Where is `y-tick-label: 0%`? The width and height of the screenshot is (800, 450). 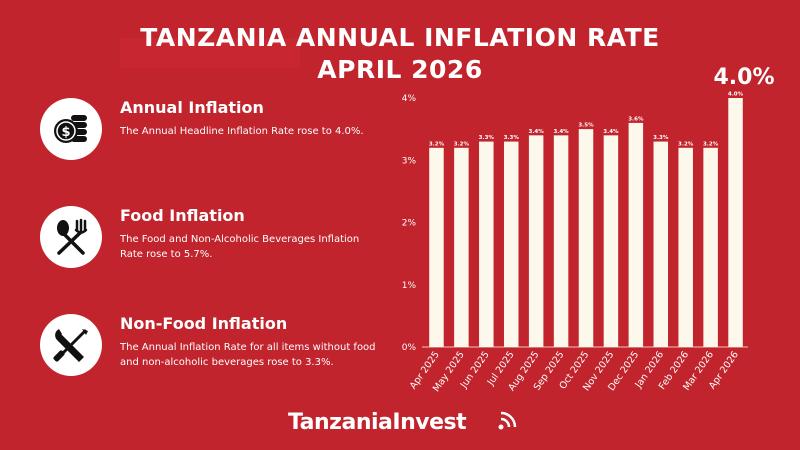
y-tick-label: 0% is located at coordinates (409, 348).